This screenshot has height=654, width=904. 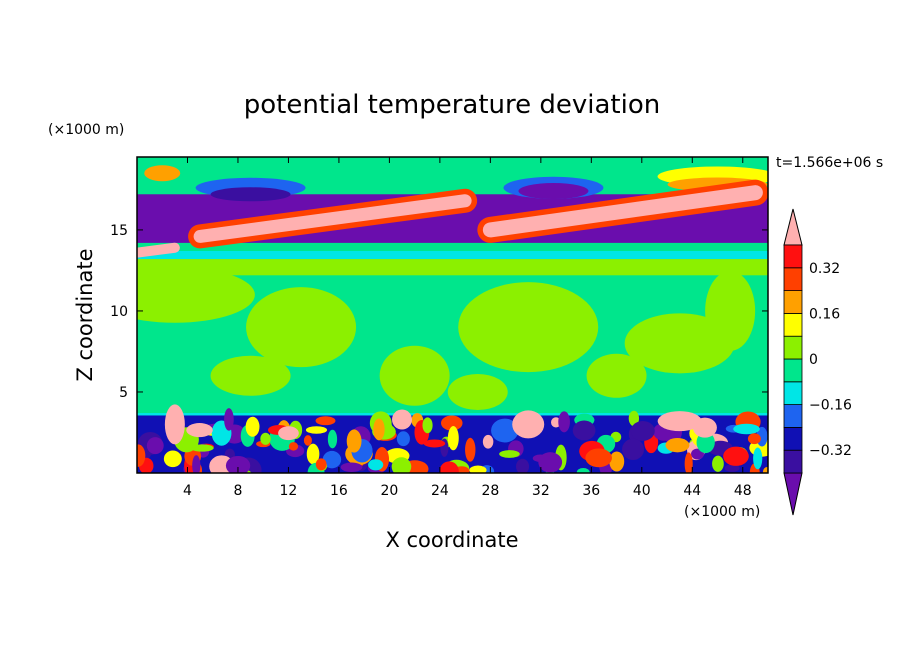 What do you see at coordinates (119, 312) in the screenshot?
I see `y-tick-label: 10` at bounding box center [119, 312].